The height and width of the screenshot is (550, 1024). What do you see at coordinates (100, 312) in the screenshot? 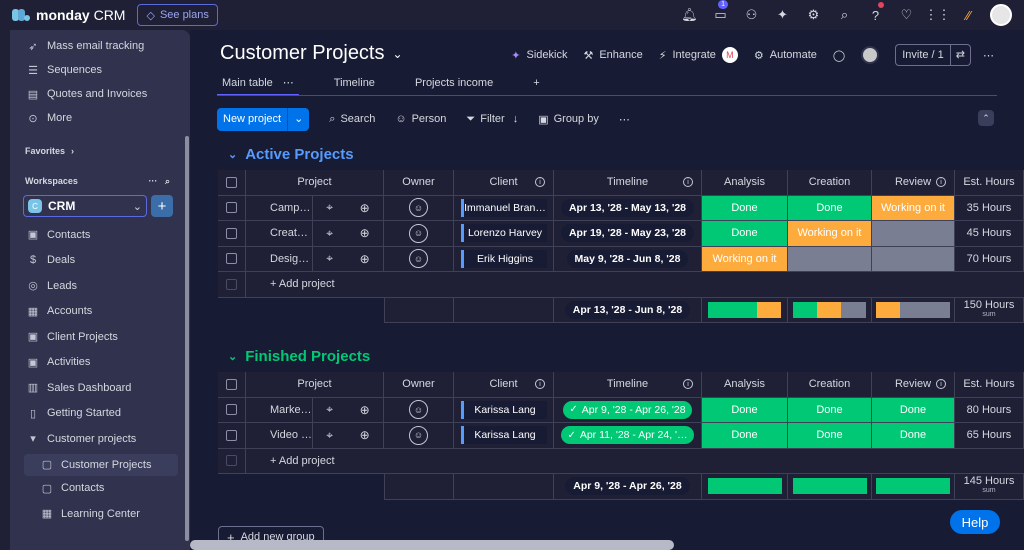
I see `sidebar-item-accounts: ▦ Accounts` at bounding box center [100, 312].